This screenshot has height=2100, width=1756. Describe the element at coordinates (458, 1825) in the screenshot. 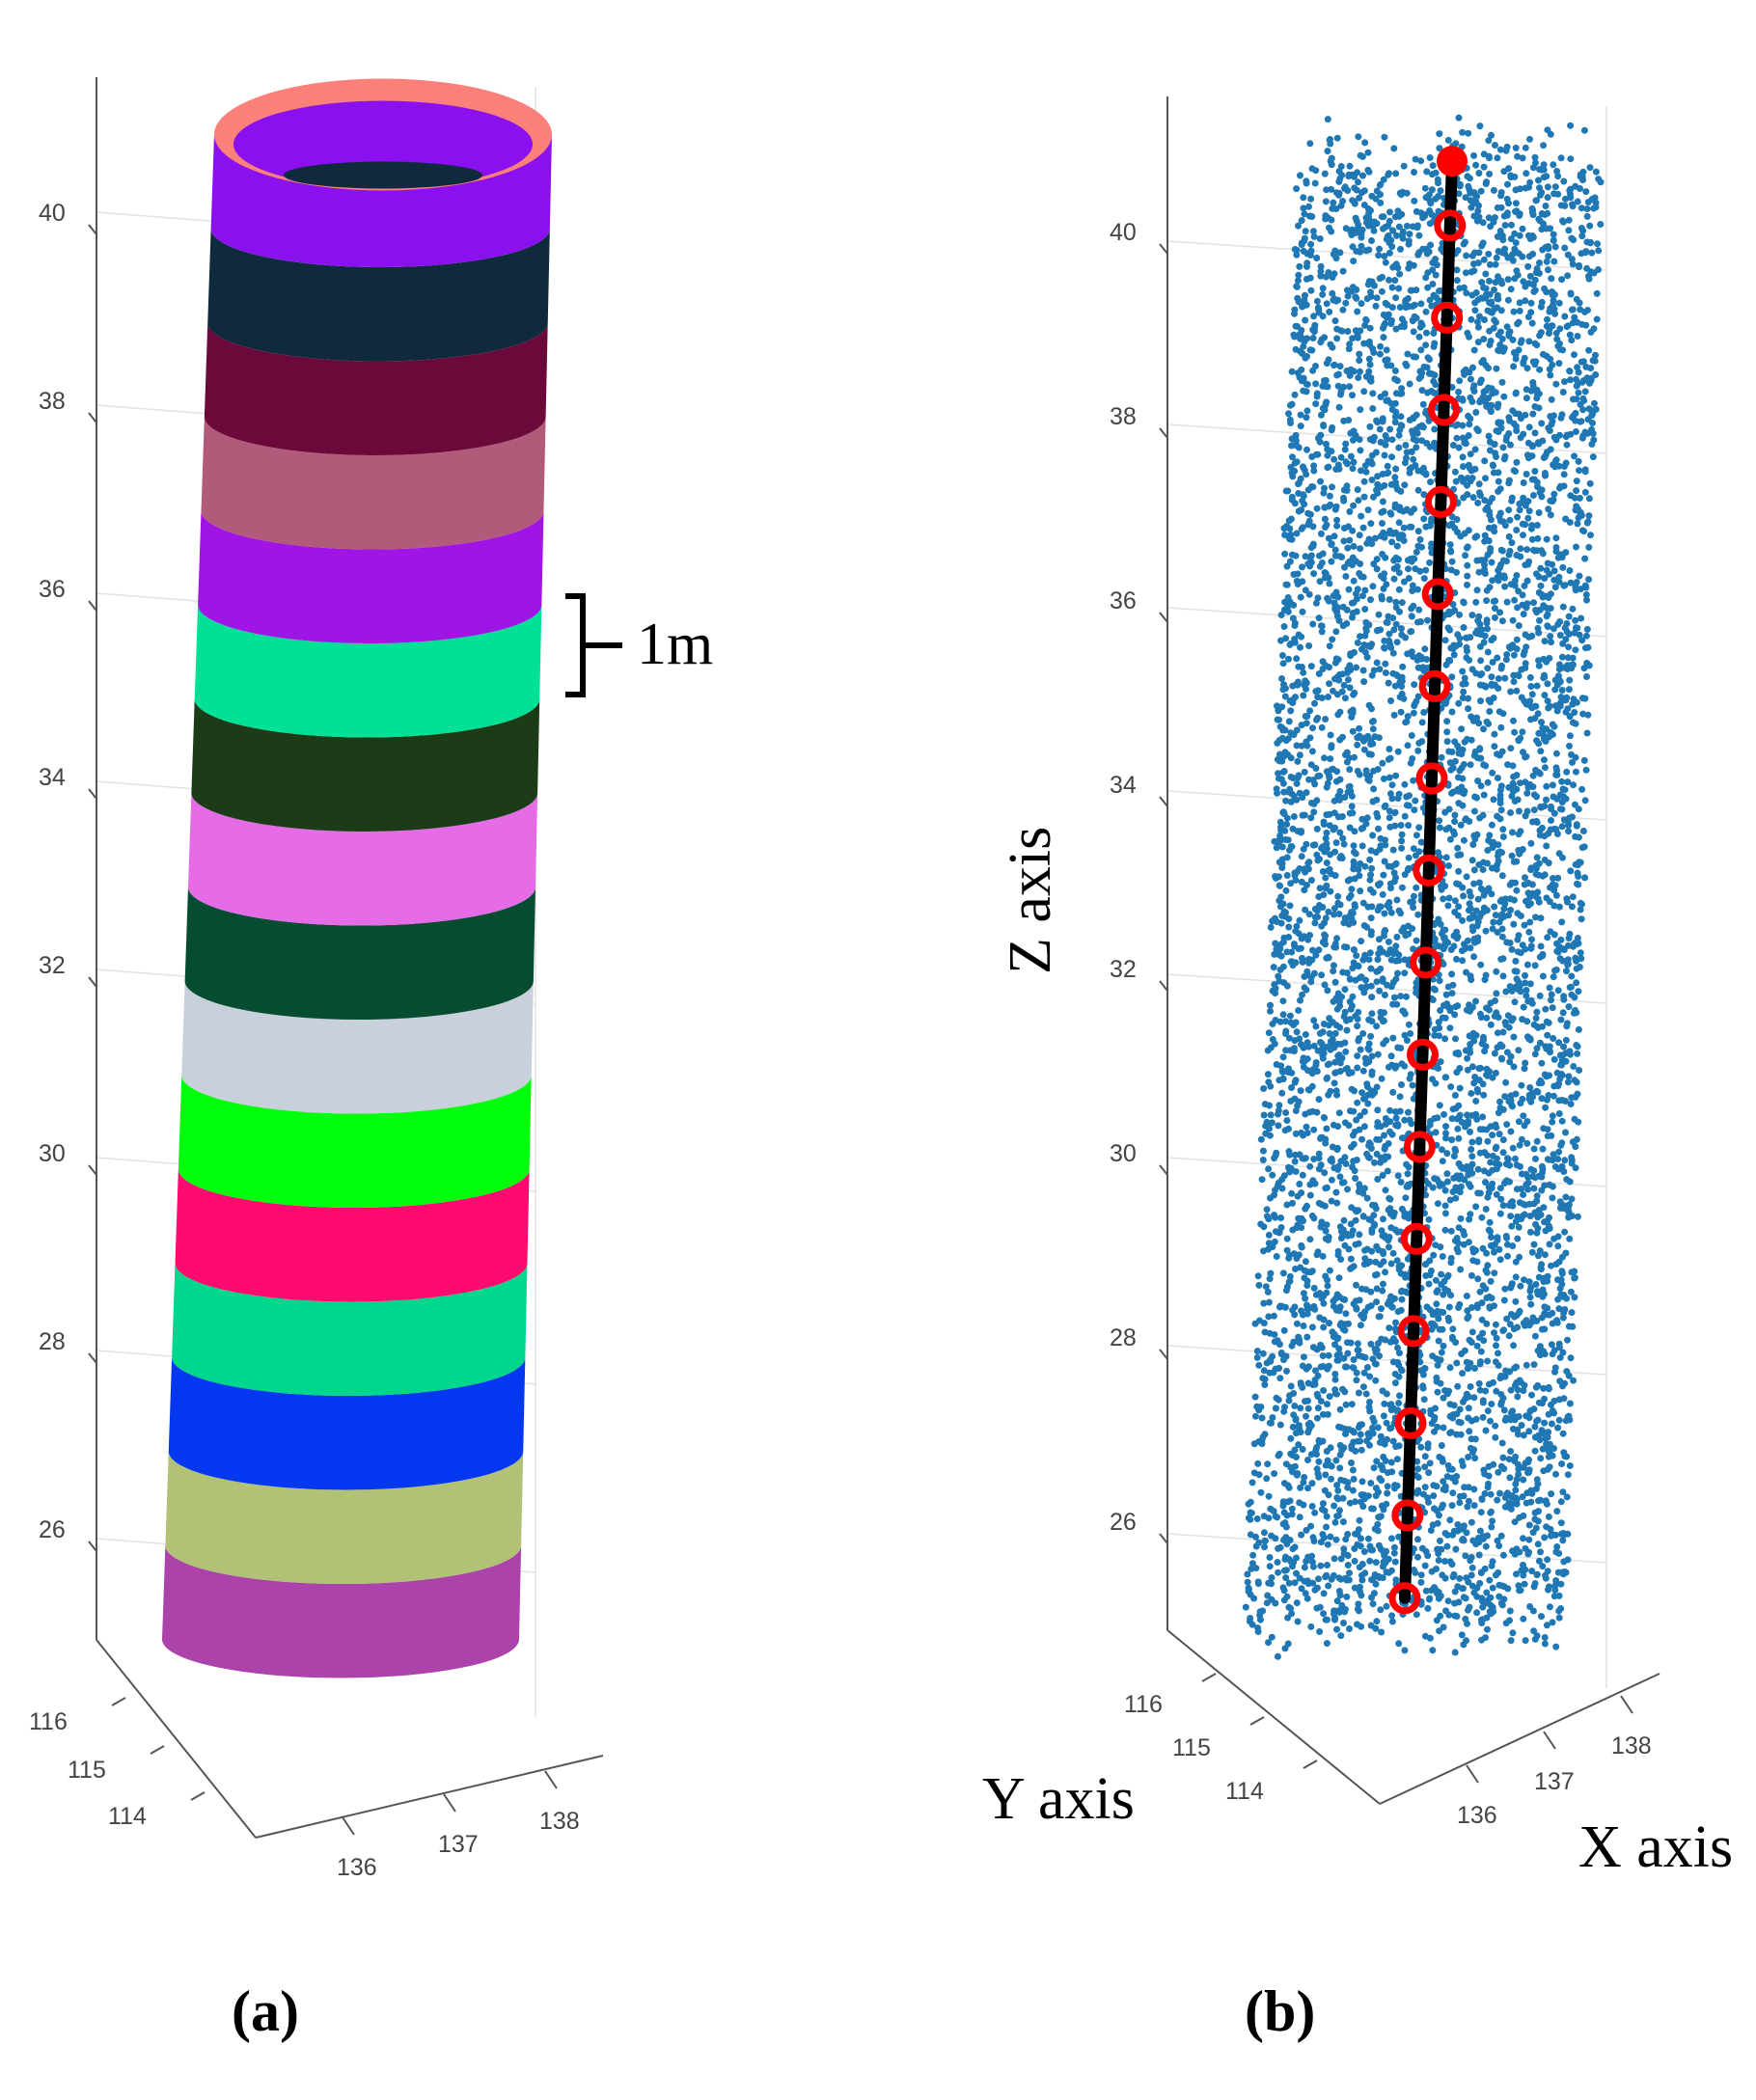

I see `panel-a-x-ticks: 136 137 138` at that location.